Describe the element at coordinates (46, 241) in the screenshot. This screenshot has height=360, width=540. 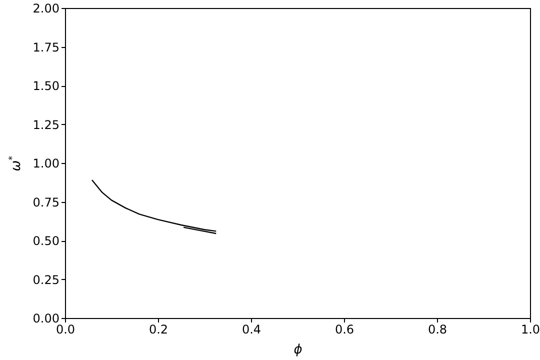
I see `y-tick-label: 0.50` at that location.